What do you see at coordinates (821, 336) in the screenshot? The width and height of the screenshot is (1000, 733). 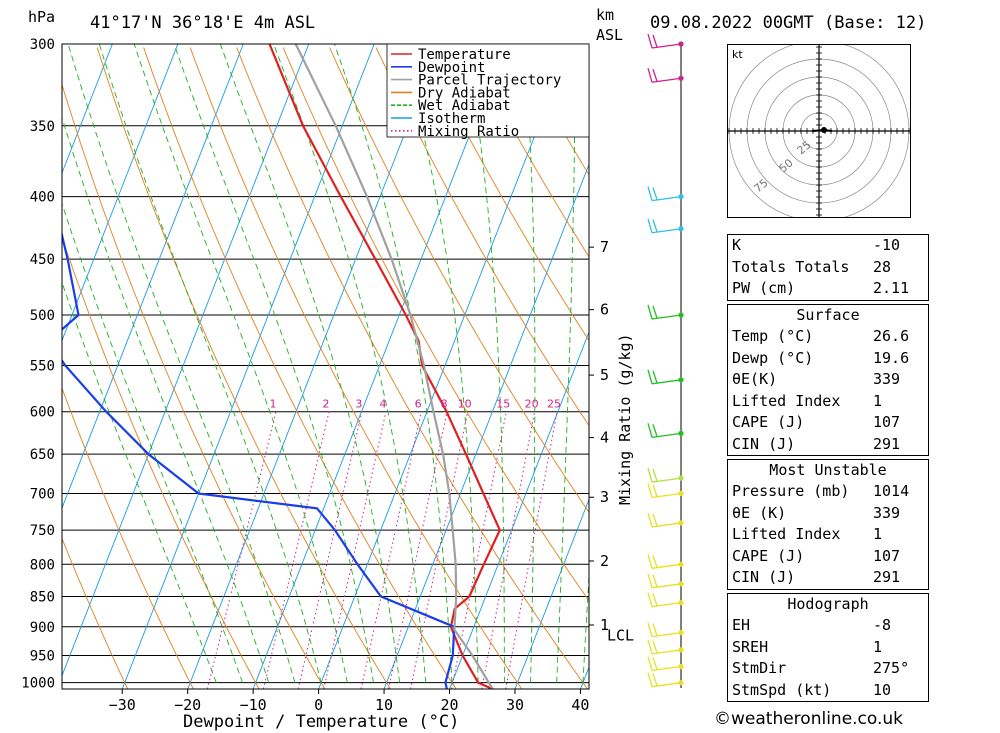 I see `surface-row: Temp (°C) 26.6` at bounding box center [821, 336].